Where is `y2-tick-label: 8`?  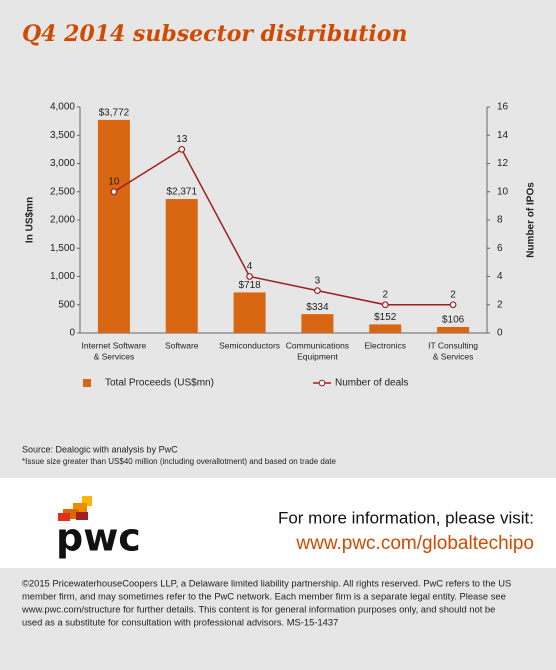 y2-tick-label: 8 is located at coordinates (500, 220).